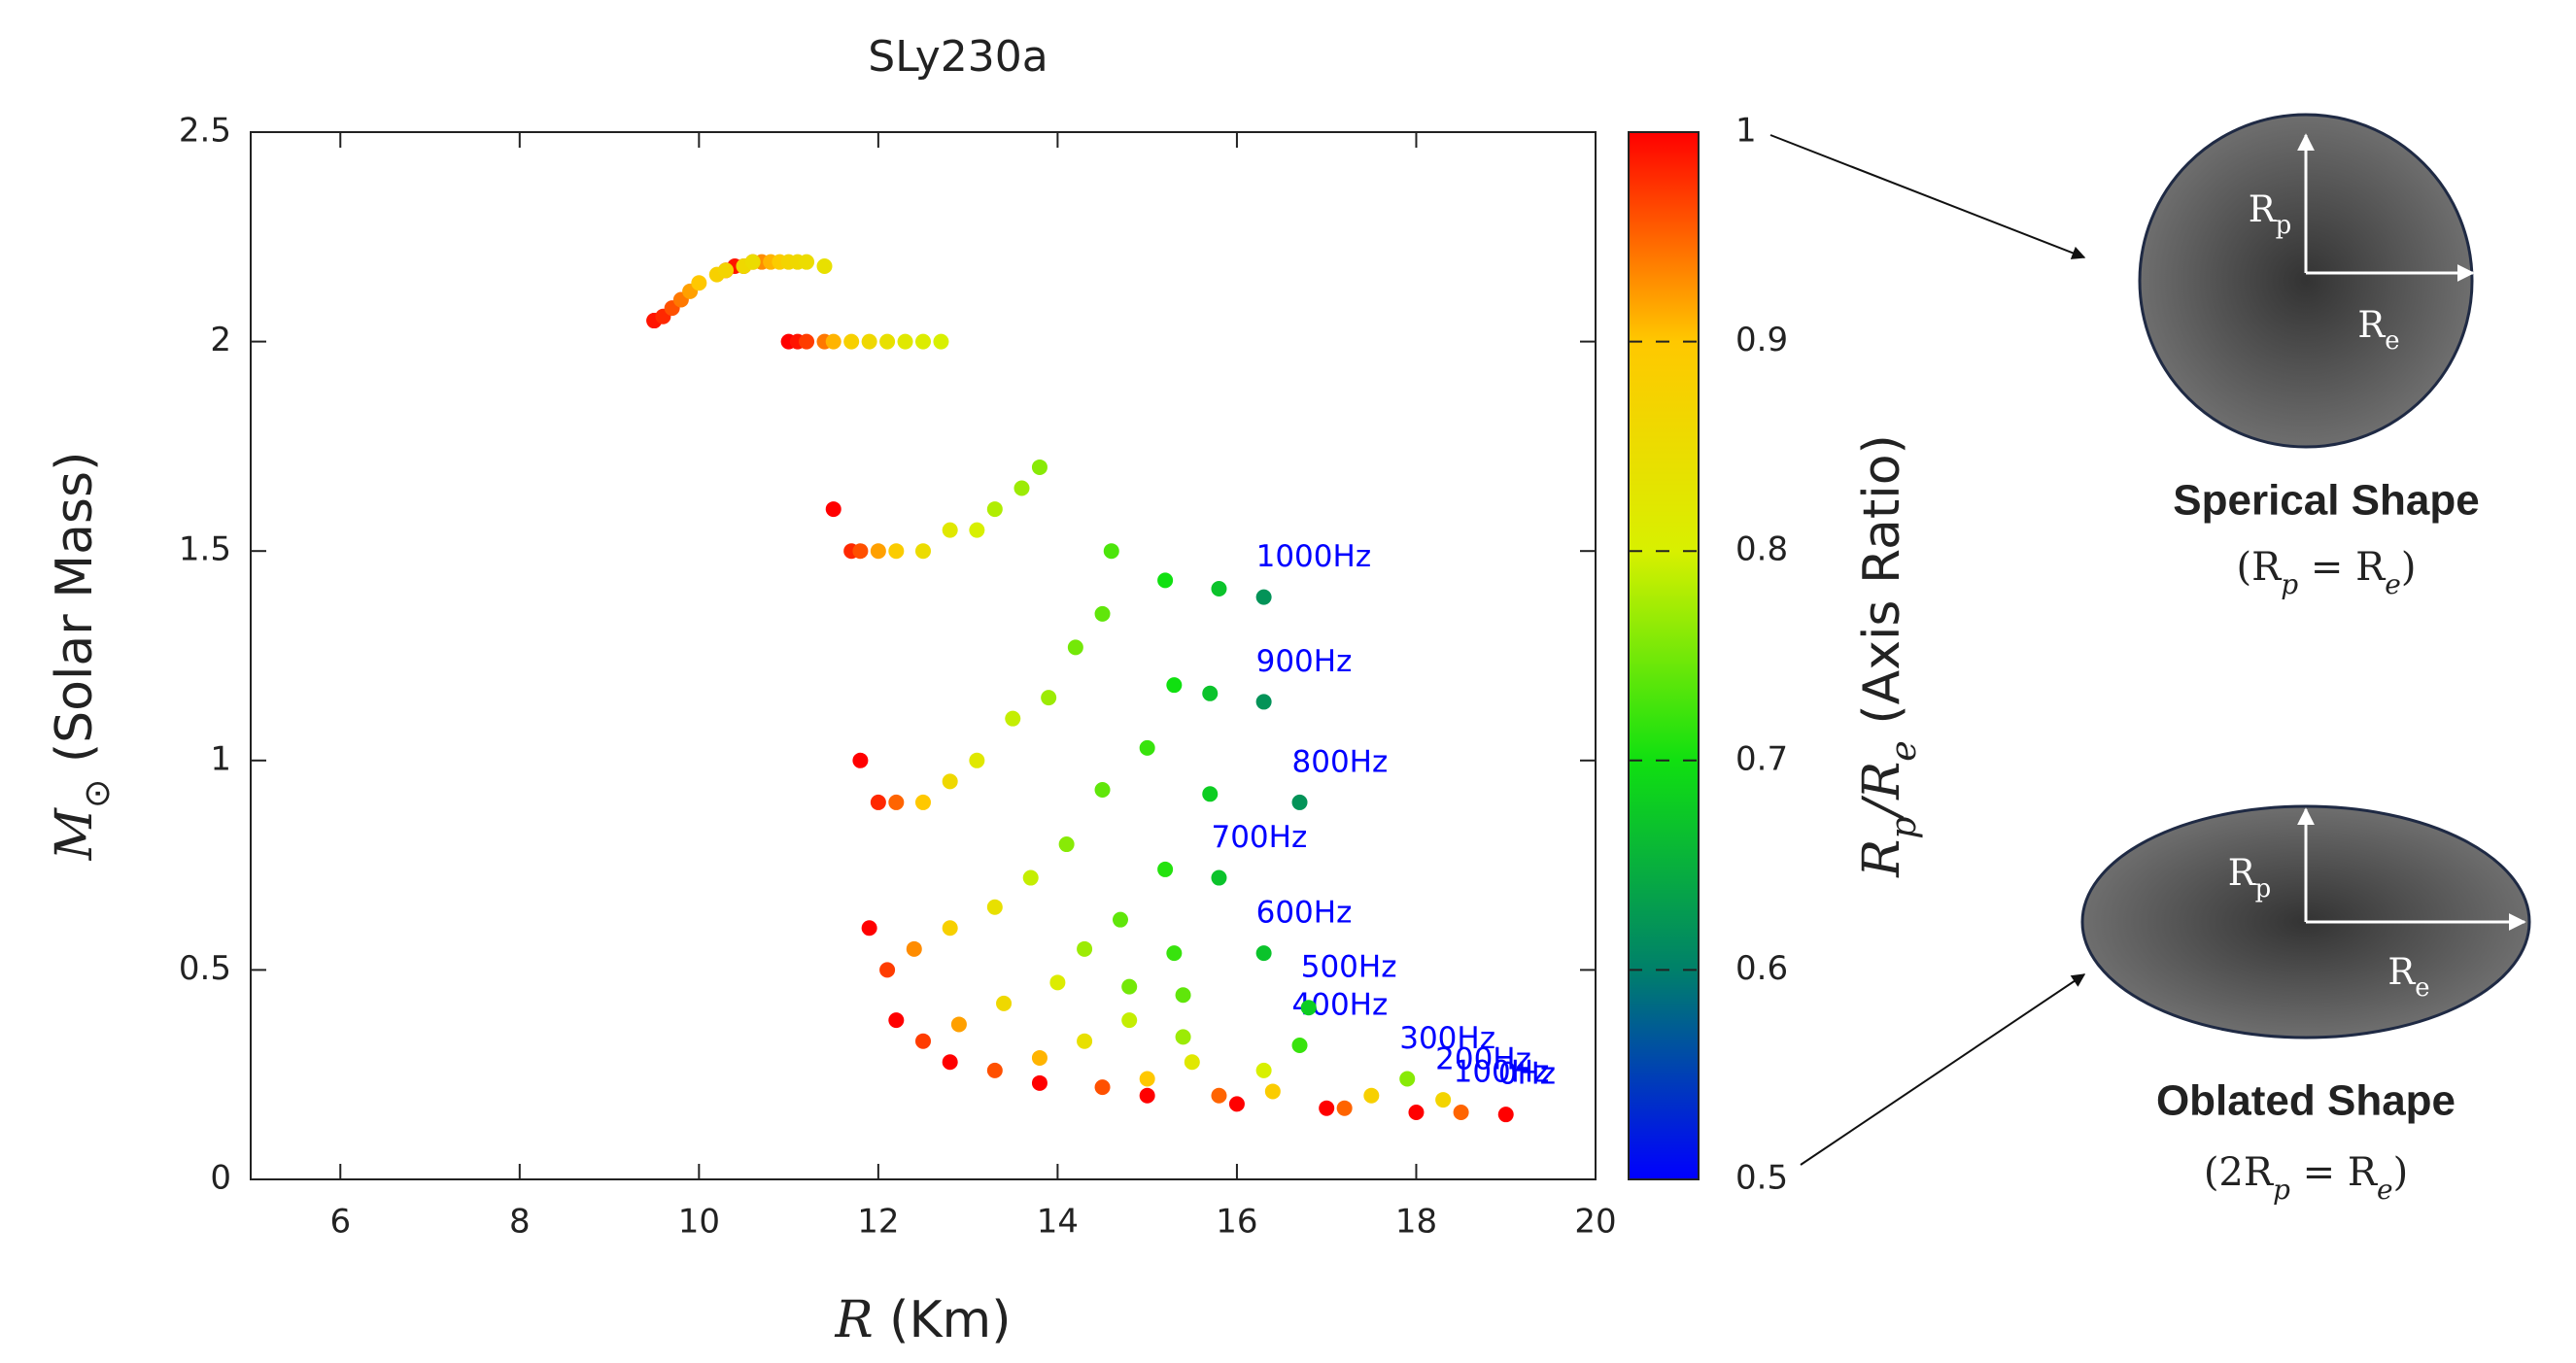 Image resolution: width=2576 pixels, height=1363 pixels. I want to click on shape-relation: (Rp = Re), so click(2327, 572).